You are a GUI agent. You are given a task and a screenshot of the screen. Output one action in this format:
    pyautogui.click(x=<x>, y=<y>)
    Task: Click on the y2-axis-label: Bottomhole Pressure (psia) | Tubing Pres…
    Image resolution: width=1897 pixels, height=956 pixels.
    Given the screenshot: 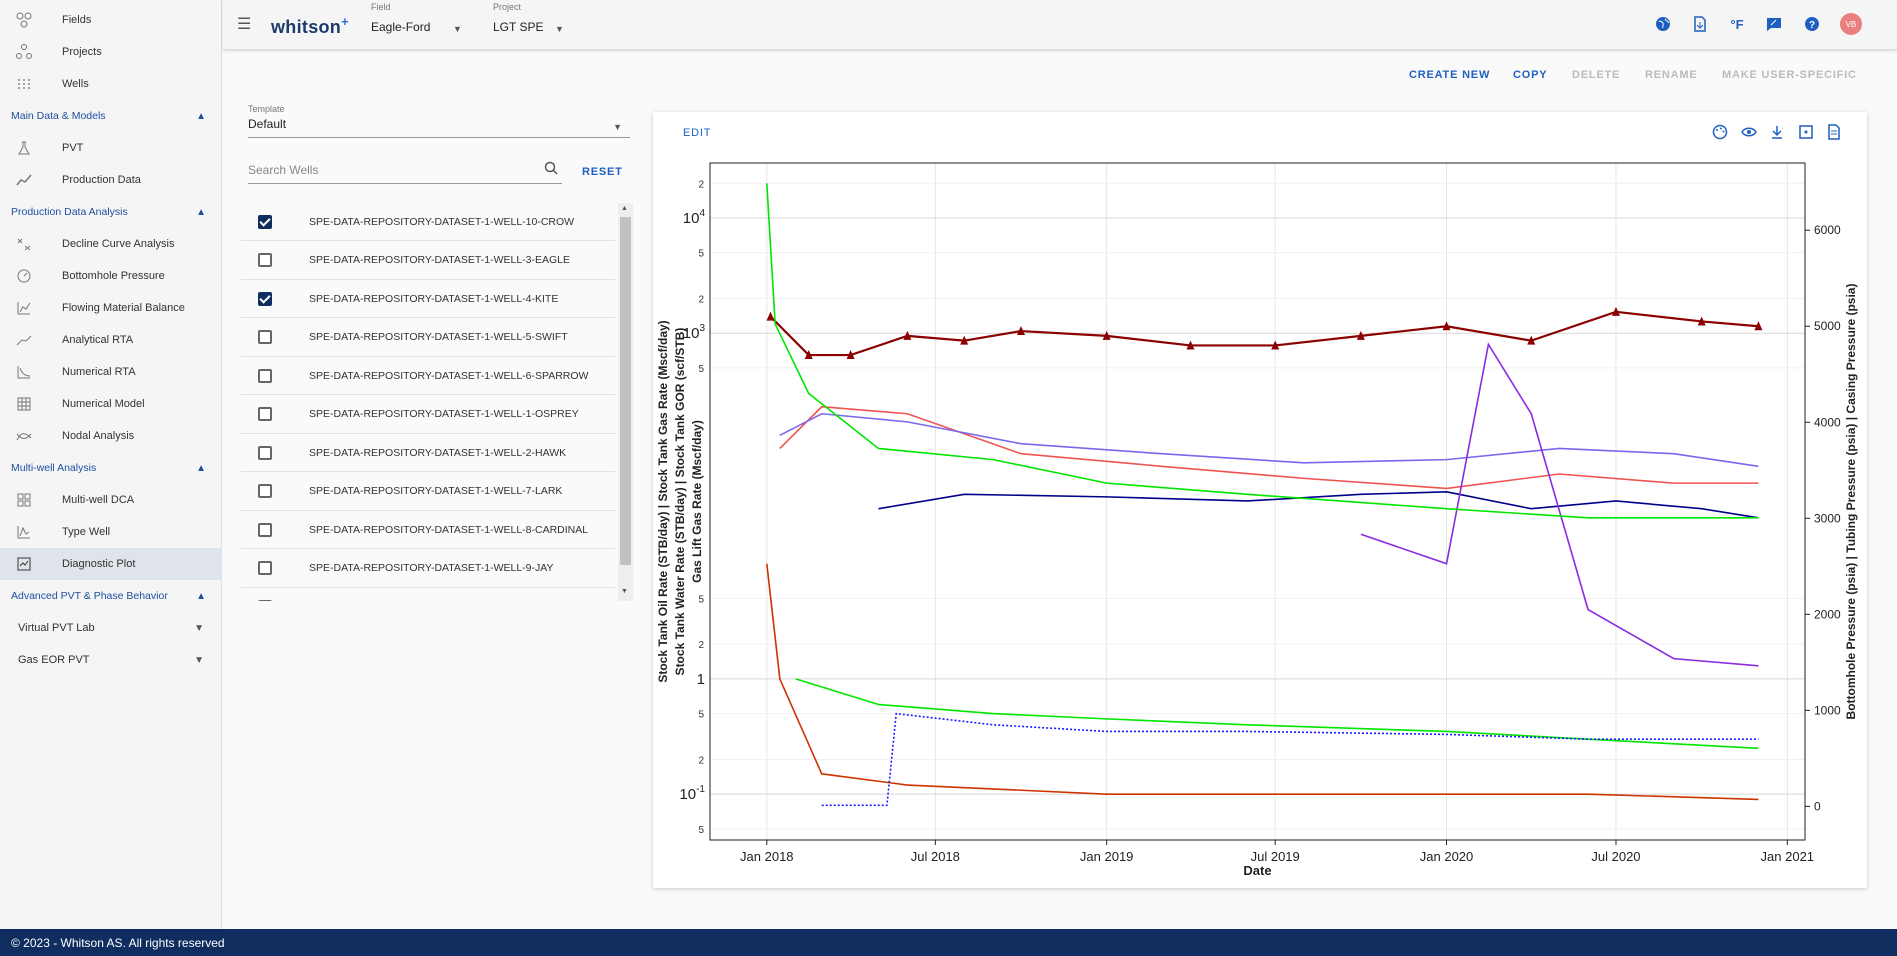 What is the action you would take?
    pyautogui.click(x=1851, y=502)
    